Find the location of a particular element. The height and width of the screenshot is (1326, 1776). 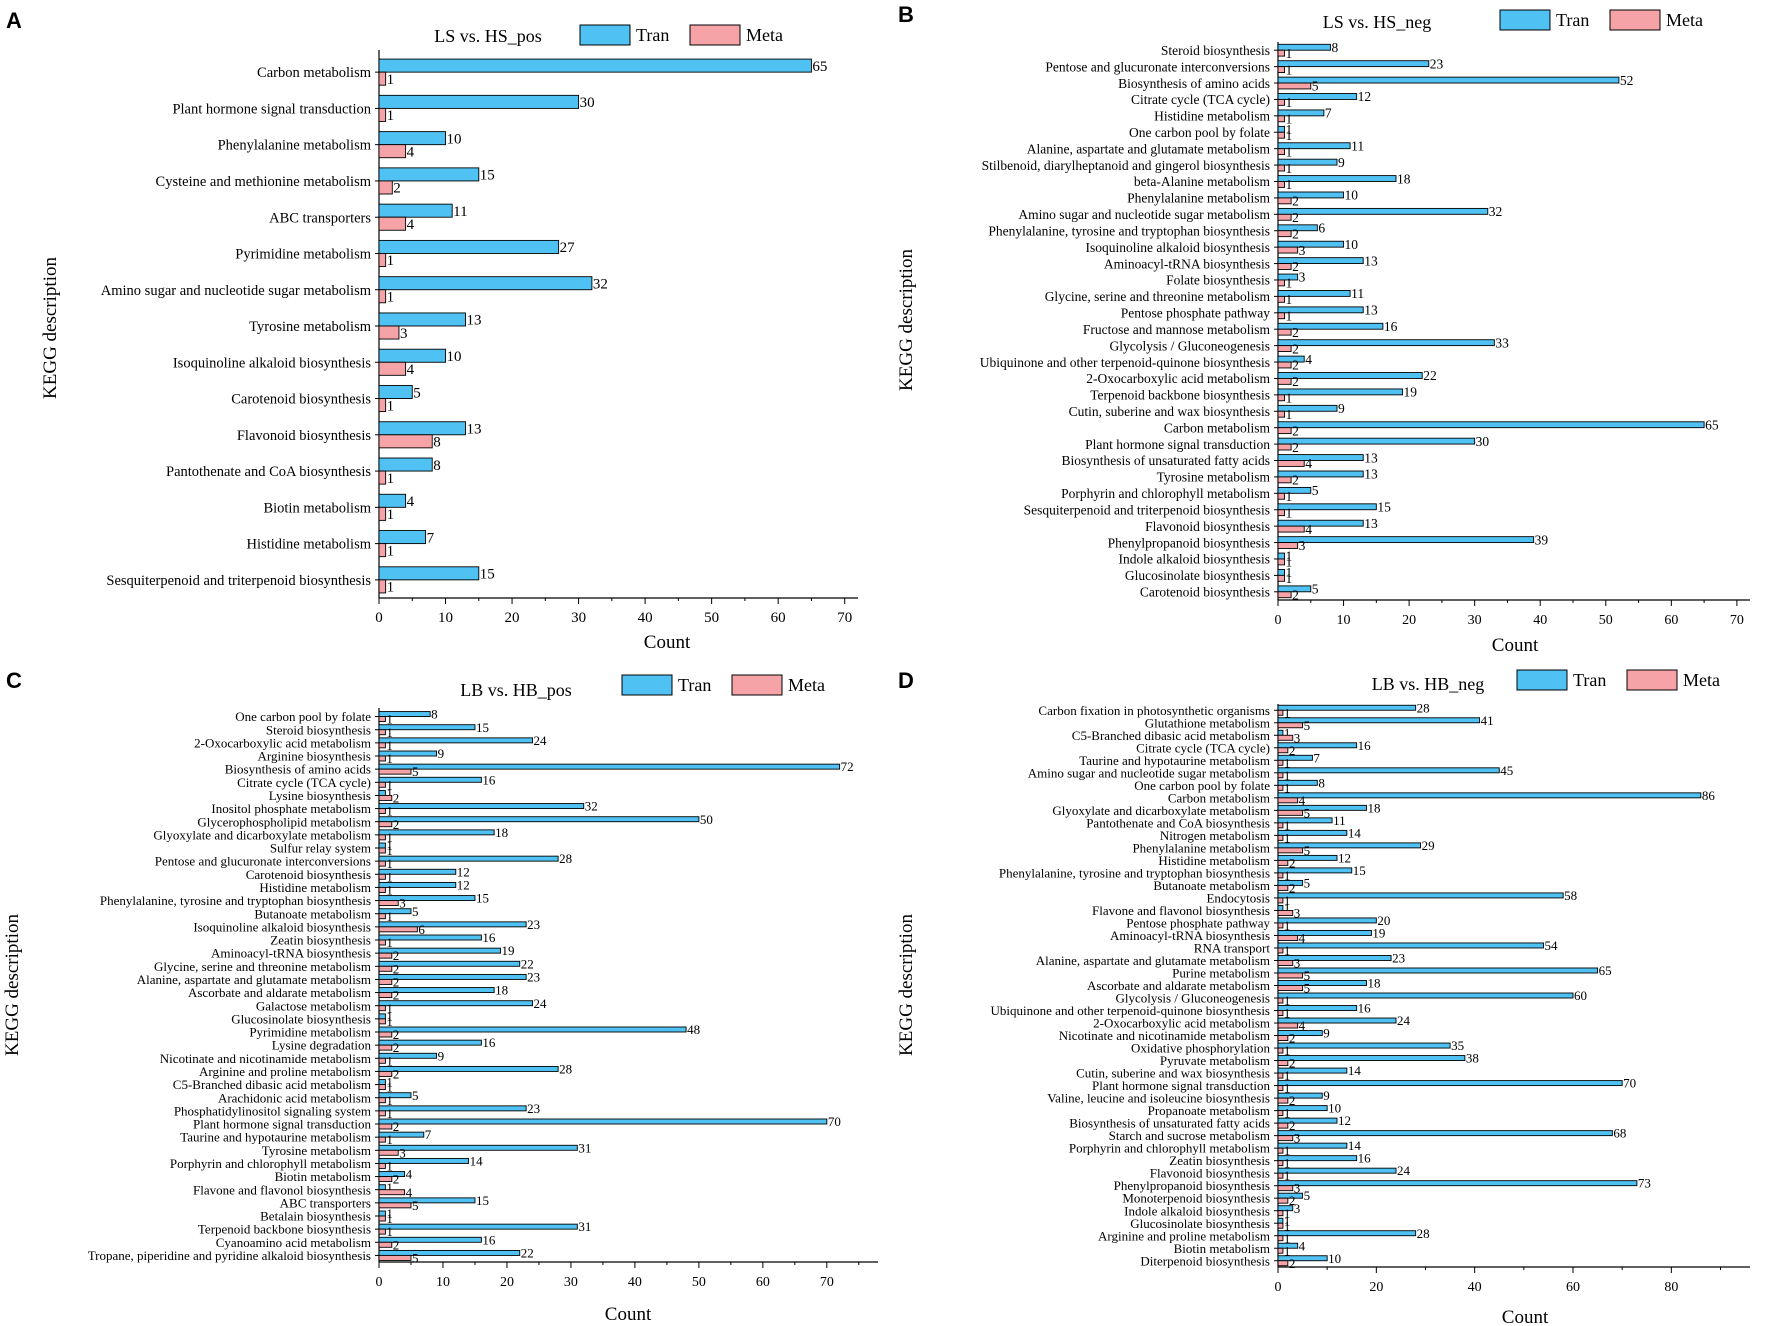

value-label-tran: 10 is located at coordinates (1334, 1108).